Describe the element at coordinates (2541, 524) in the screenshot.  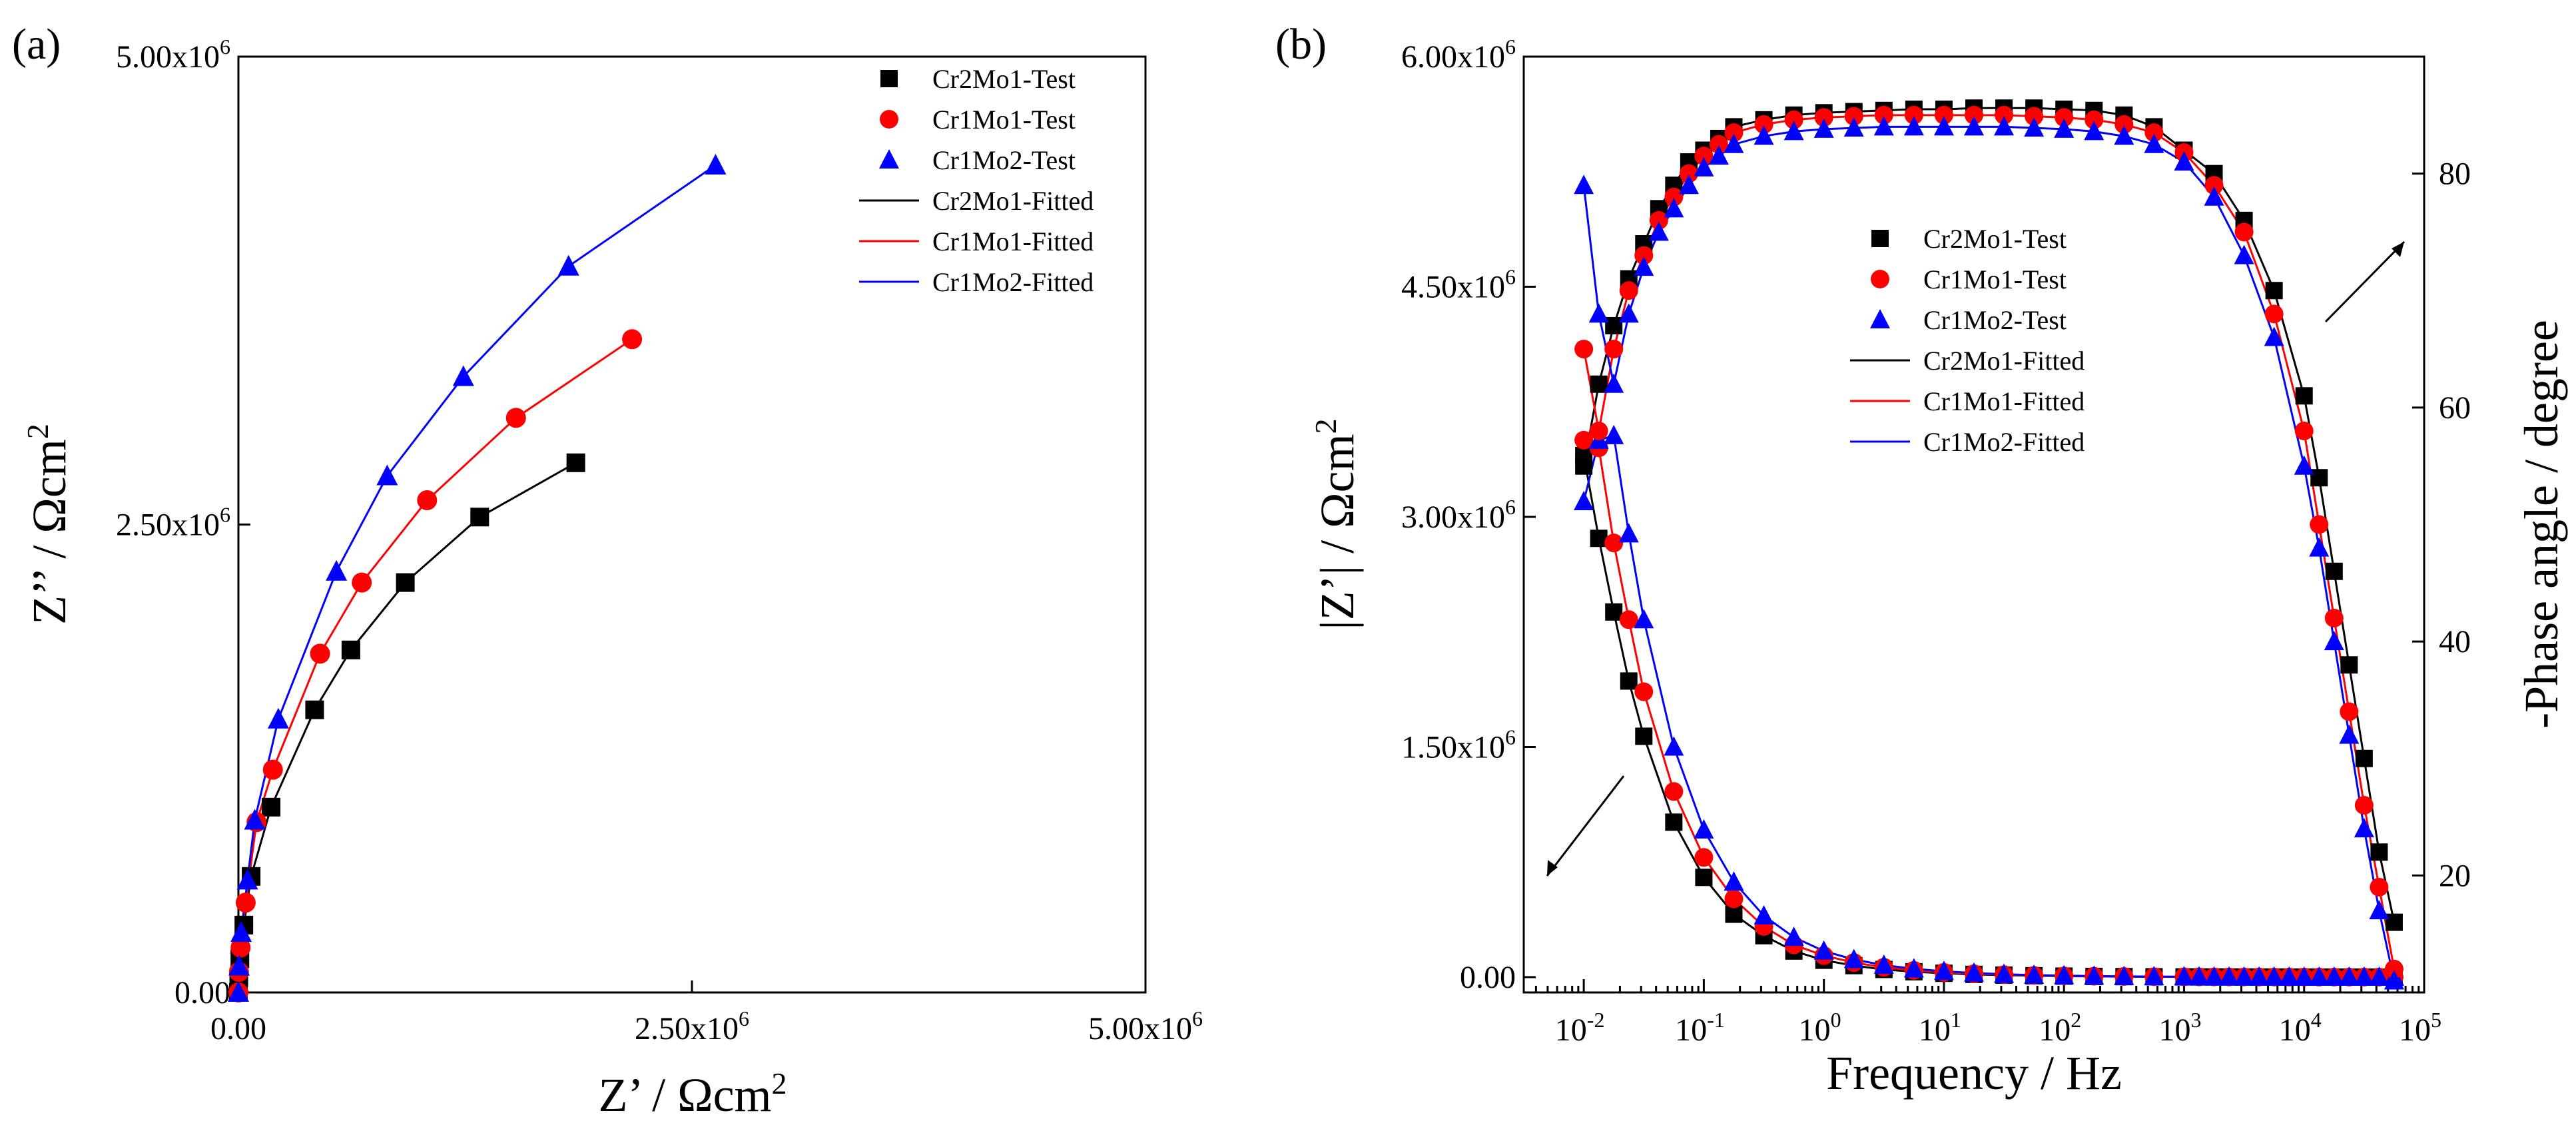
I see `panel-b-y2-axis-title: -Phase angle / degree` at that location.